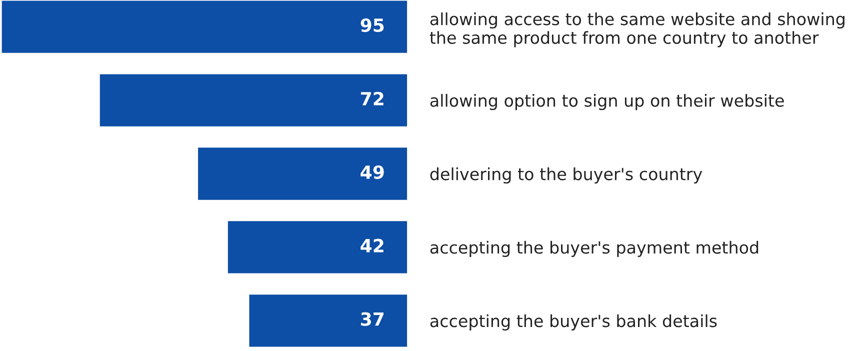 The height and width of the screenshot is (351, 859). What do you see at coordinates (594, 249) in the screenshot?
I see `y-tick-label: accepting the buyer's payment method` at bounding box center [594, 249].